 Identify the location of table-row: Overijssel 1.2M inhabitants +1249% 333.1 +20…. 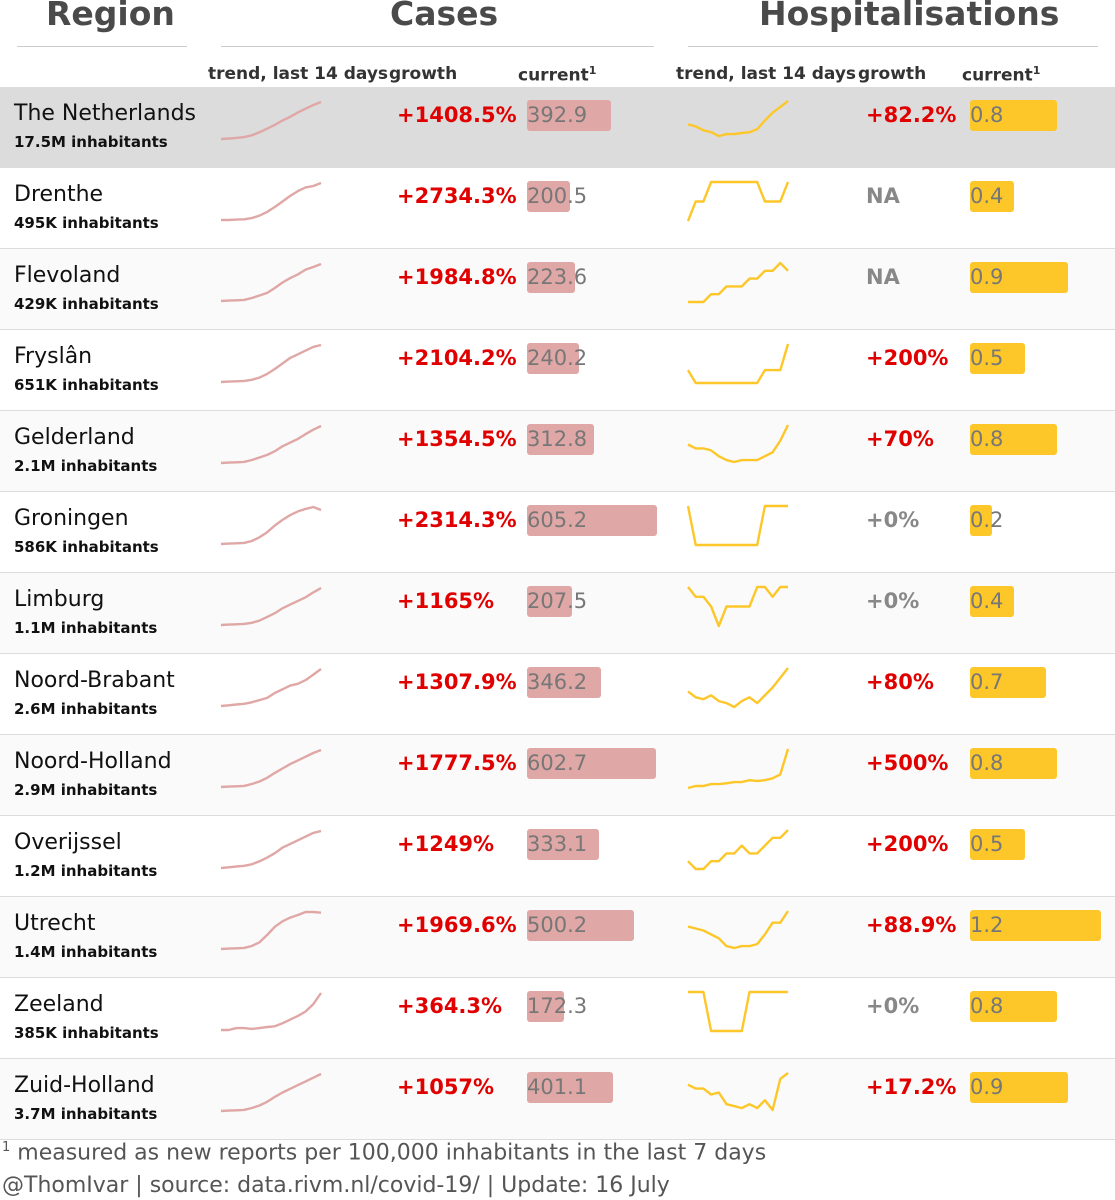
(557, 856).